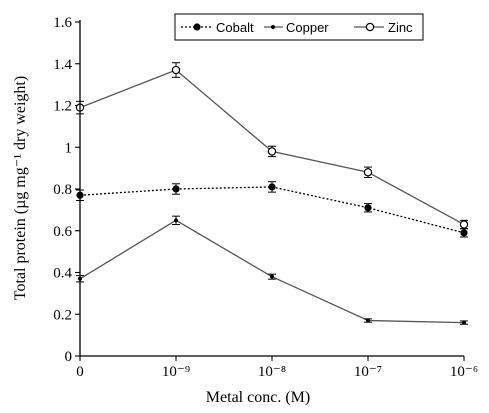  I want to click on legend-item-cobalt: Cobalt, so click(217, 27).